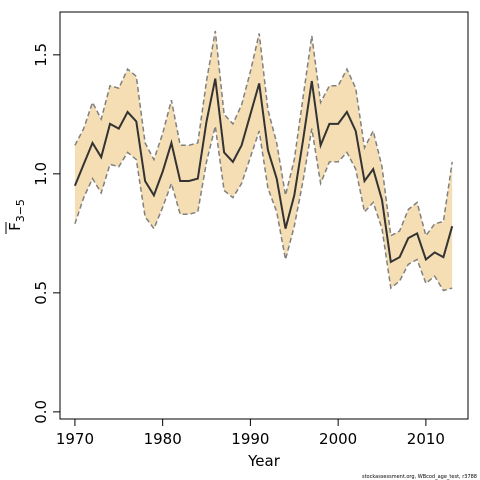 The height and width of the screenshot is (480, 480). What do you see at coordinates (46, 233) in the screenshot?
I see `y-axis: 0.0 0.5 1.0 1.5` at bounding box center [46, 233].